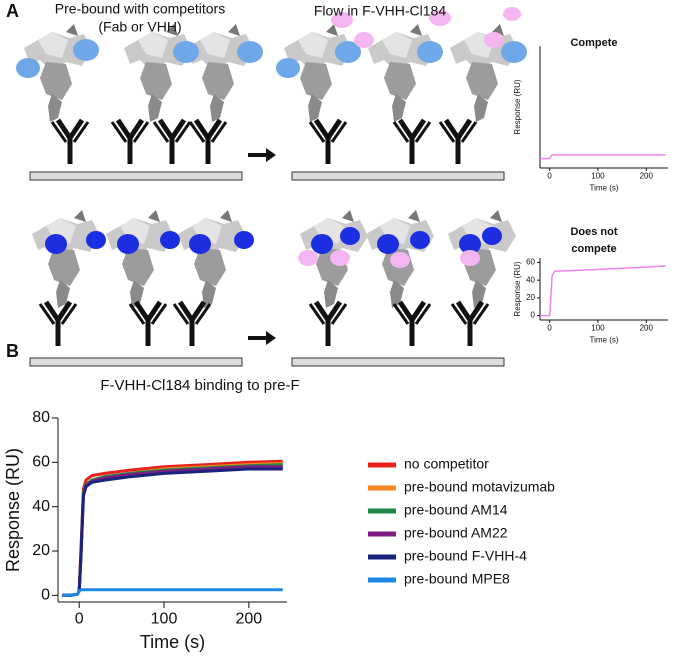  What do you see at coordinates (446, 464) in the screenshot?
I see `legend-label: no competitor` at bounding box center [446, 464].